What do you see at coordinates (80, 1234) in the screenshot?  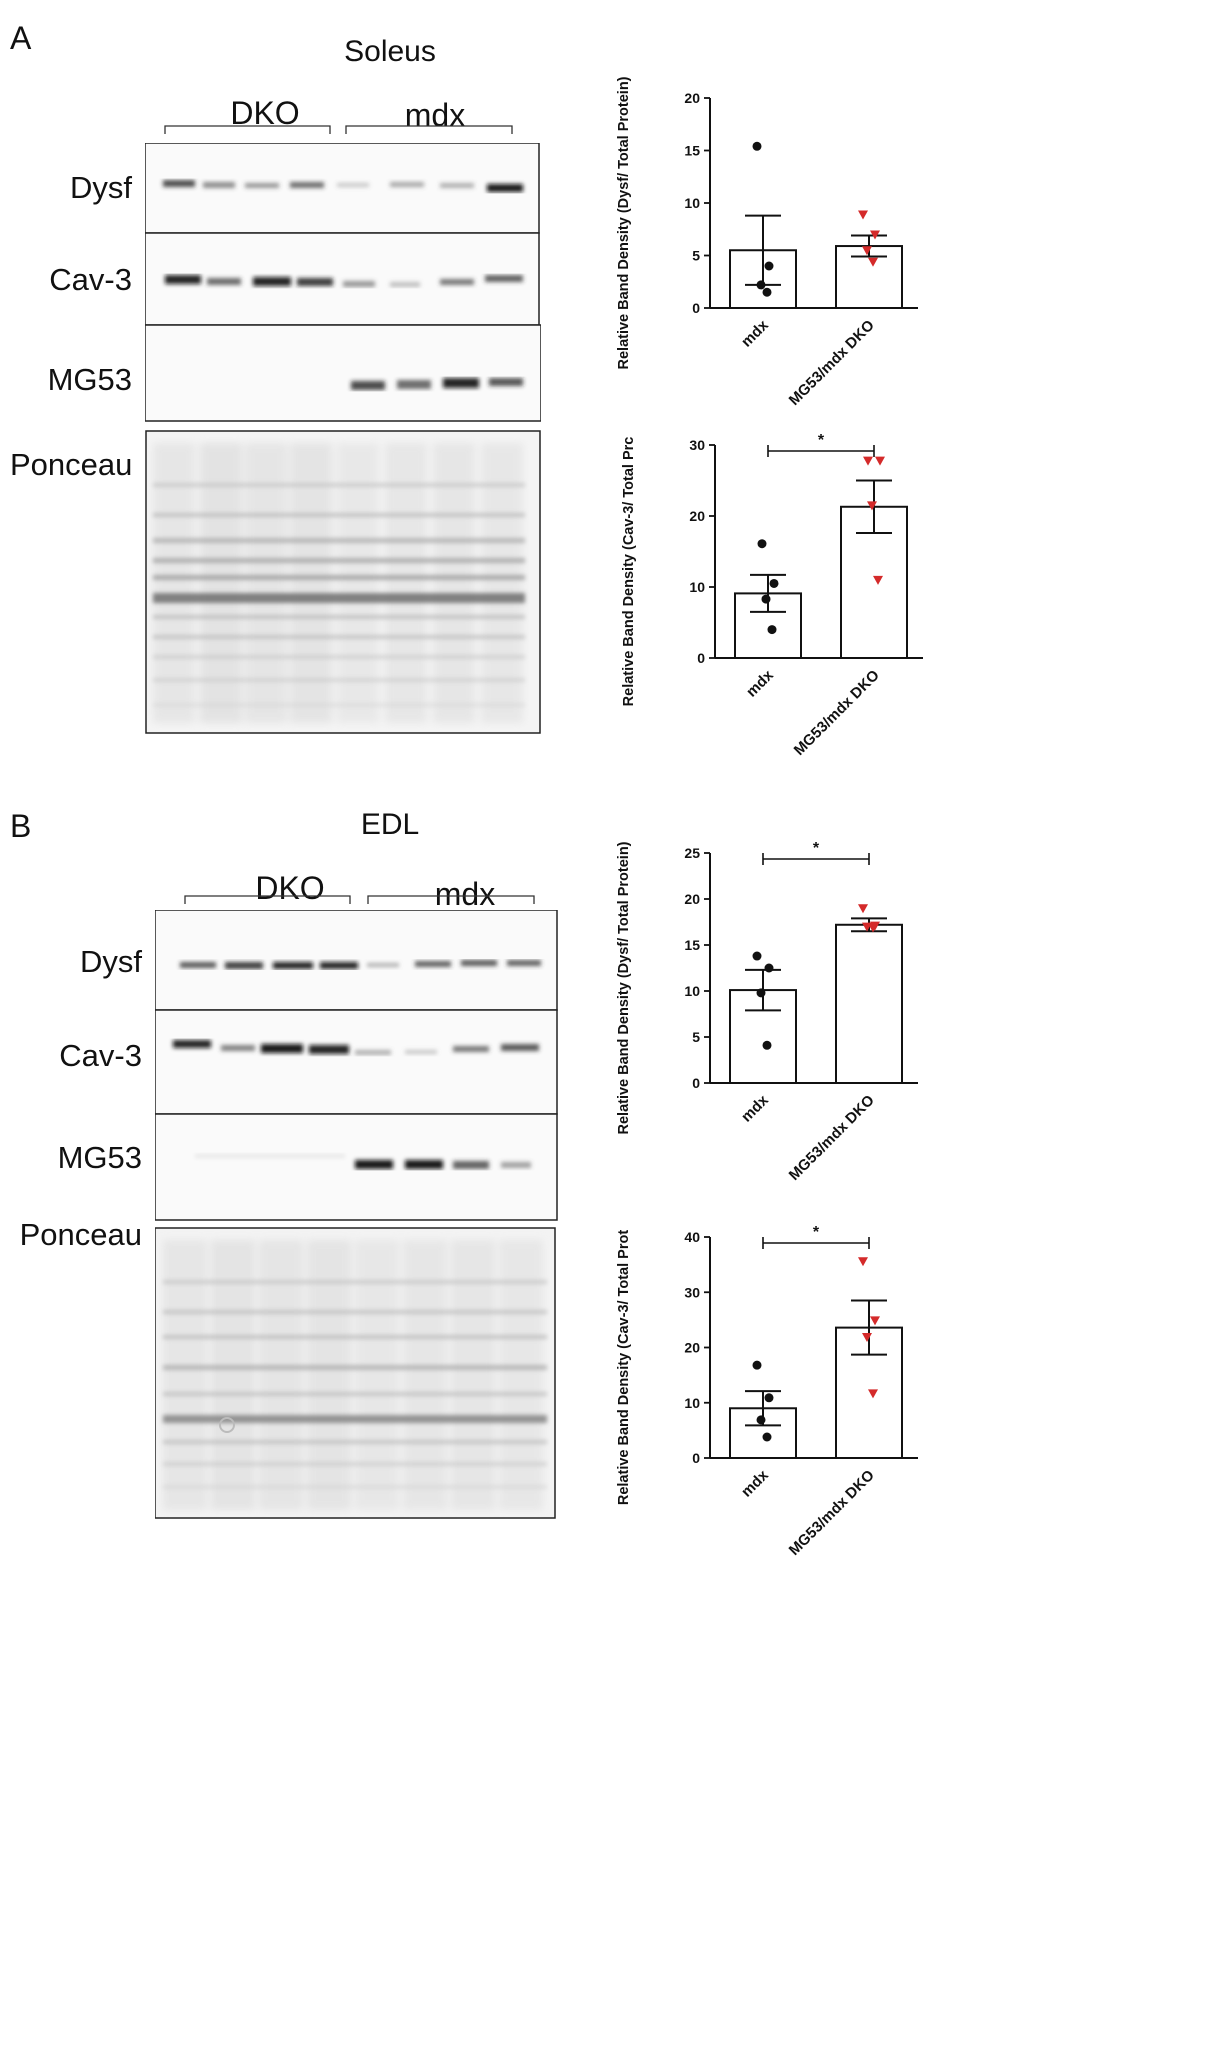 I see `row-label-ponceau-b: Ponceau` at bounding box center [80, 1234].